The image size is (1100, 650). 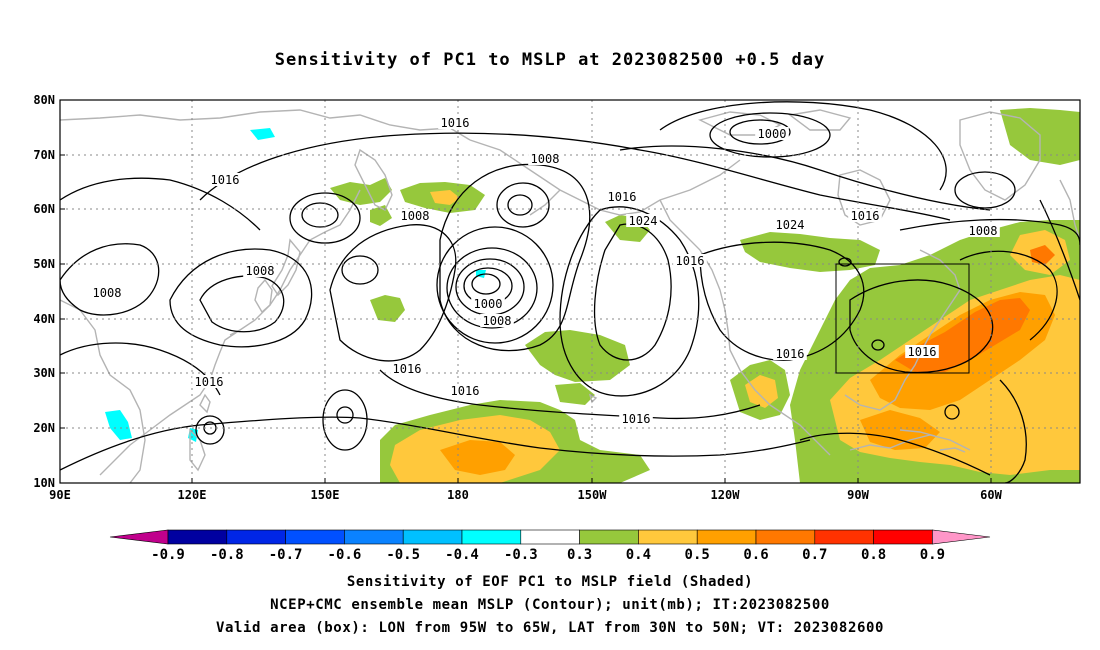 What do you see at coordinates (932, 555) in the screenshot?
I see `colorbar-tick-label: 0.9` at bounding box center [932, 555].